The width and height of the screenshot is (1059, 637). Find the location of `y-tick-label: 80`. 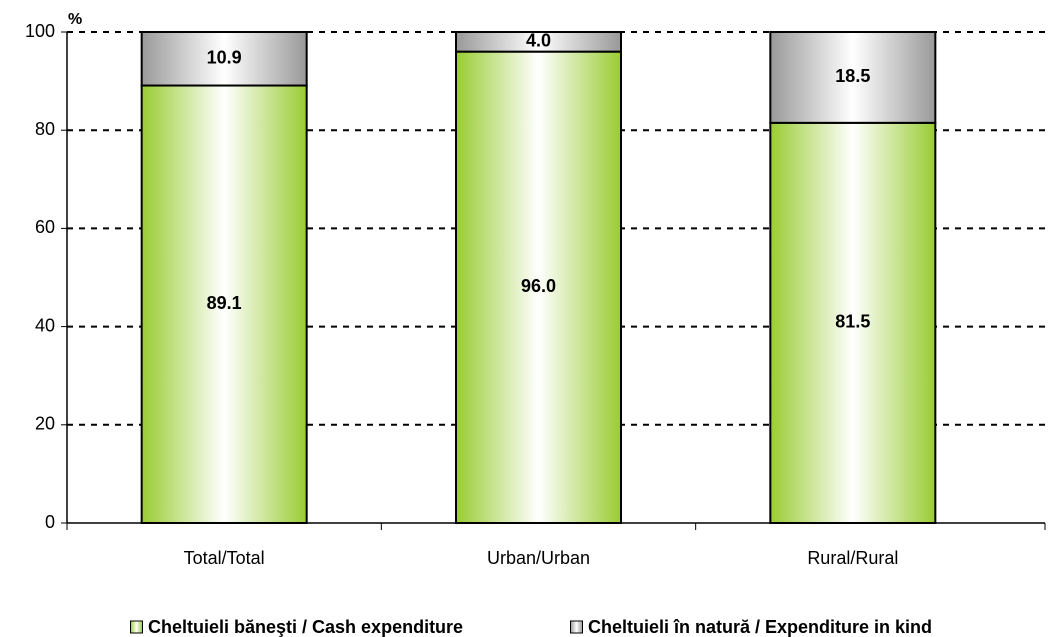

y-tick-label: 80 is located at coordinates (45, 129).